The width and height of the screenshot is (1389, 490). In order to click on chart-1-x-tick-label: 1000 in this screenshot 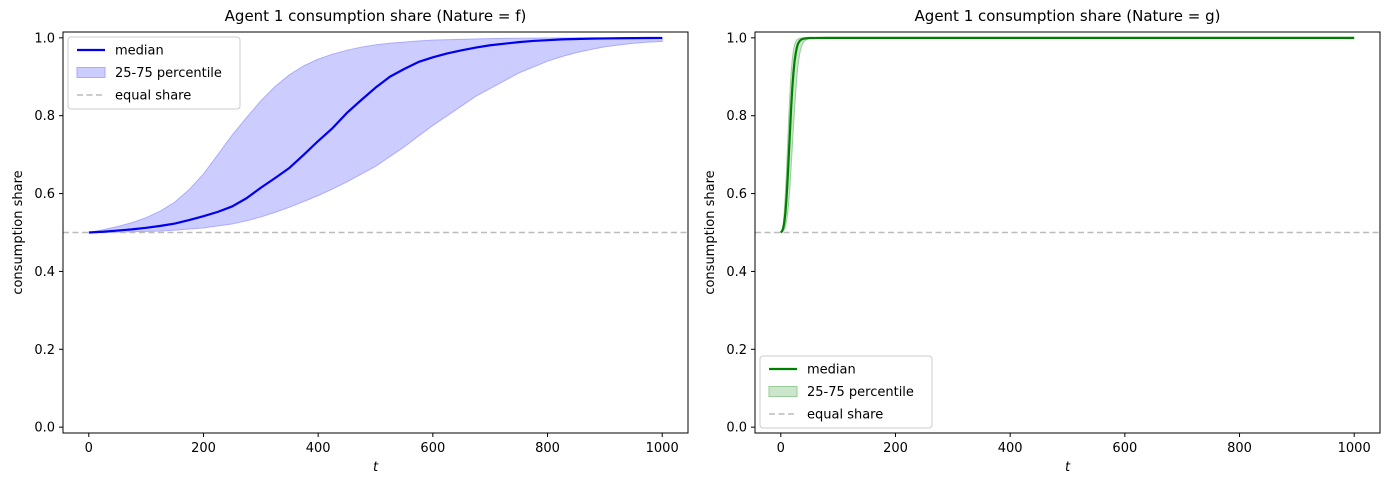, I will do `click(662, 448)`.